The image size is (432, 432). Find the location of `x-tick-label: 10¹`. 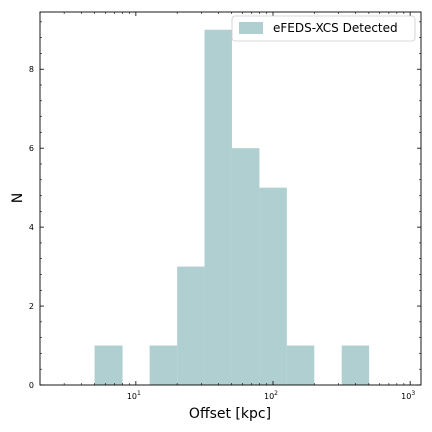

x-tick-label: 10¹ is located at coordinates (134, 395).